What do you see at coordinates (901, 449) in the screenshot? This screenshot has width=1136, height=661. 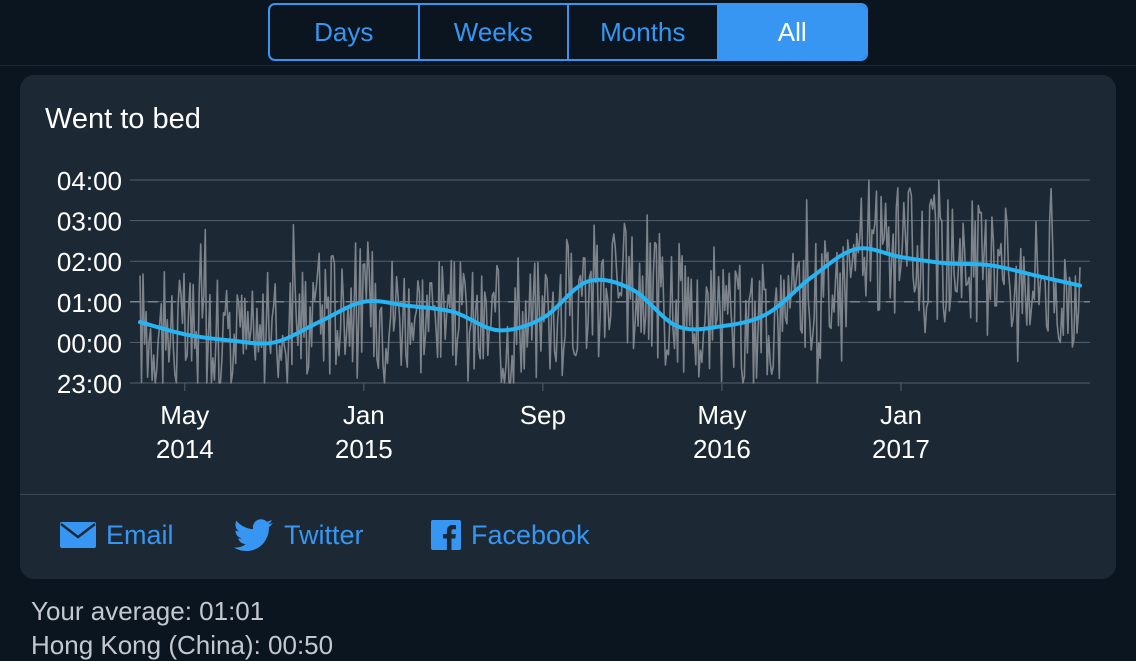 I see `x-tick-label-year: 2017` at bounding box center [901, 449].